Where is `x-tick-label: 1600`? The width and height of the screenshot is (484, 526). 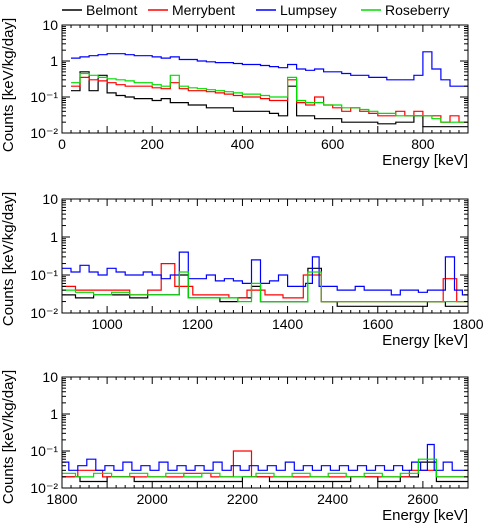 x-tick-label: 1600 is located at coordinates (377, 324).